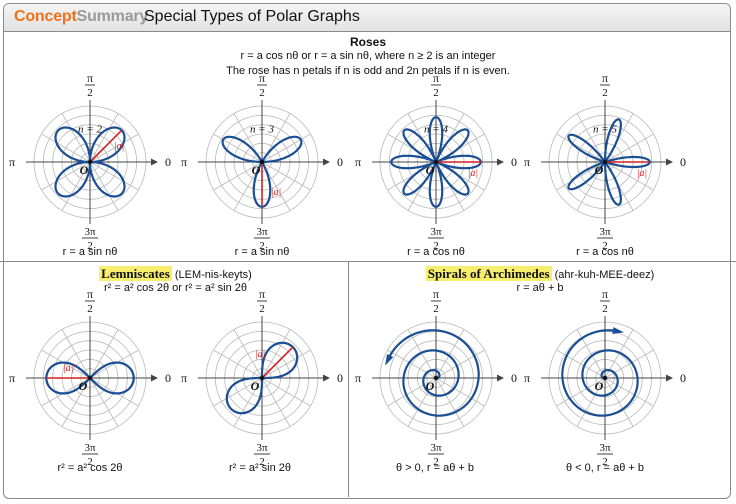 The height and width of the screenshot is (504, 736). Describe the element at coordinates (435, 468) in the screenshot. I see `spiral-caption-1: θ > 0, r = aθ + b` at that location.